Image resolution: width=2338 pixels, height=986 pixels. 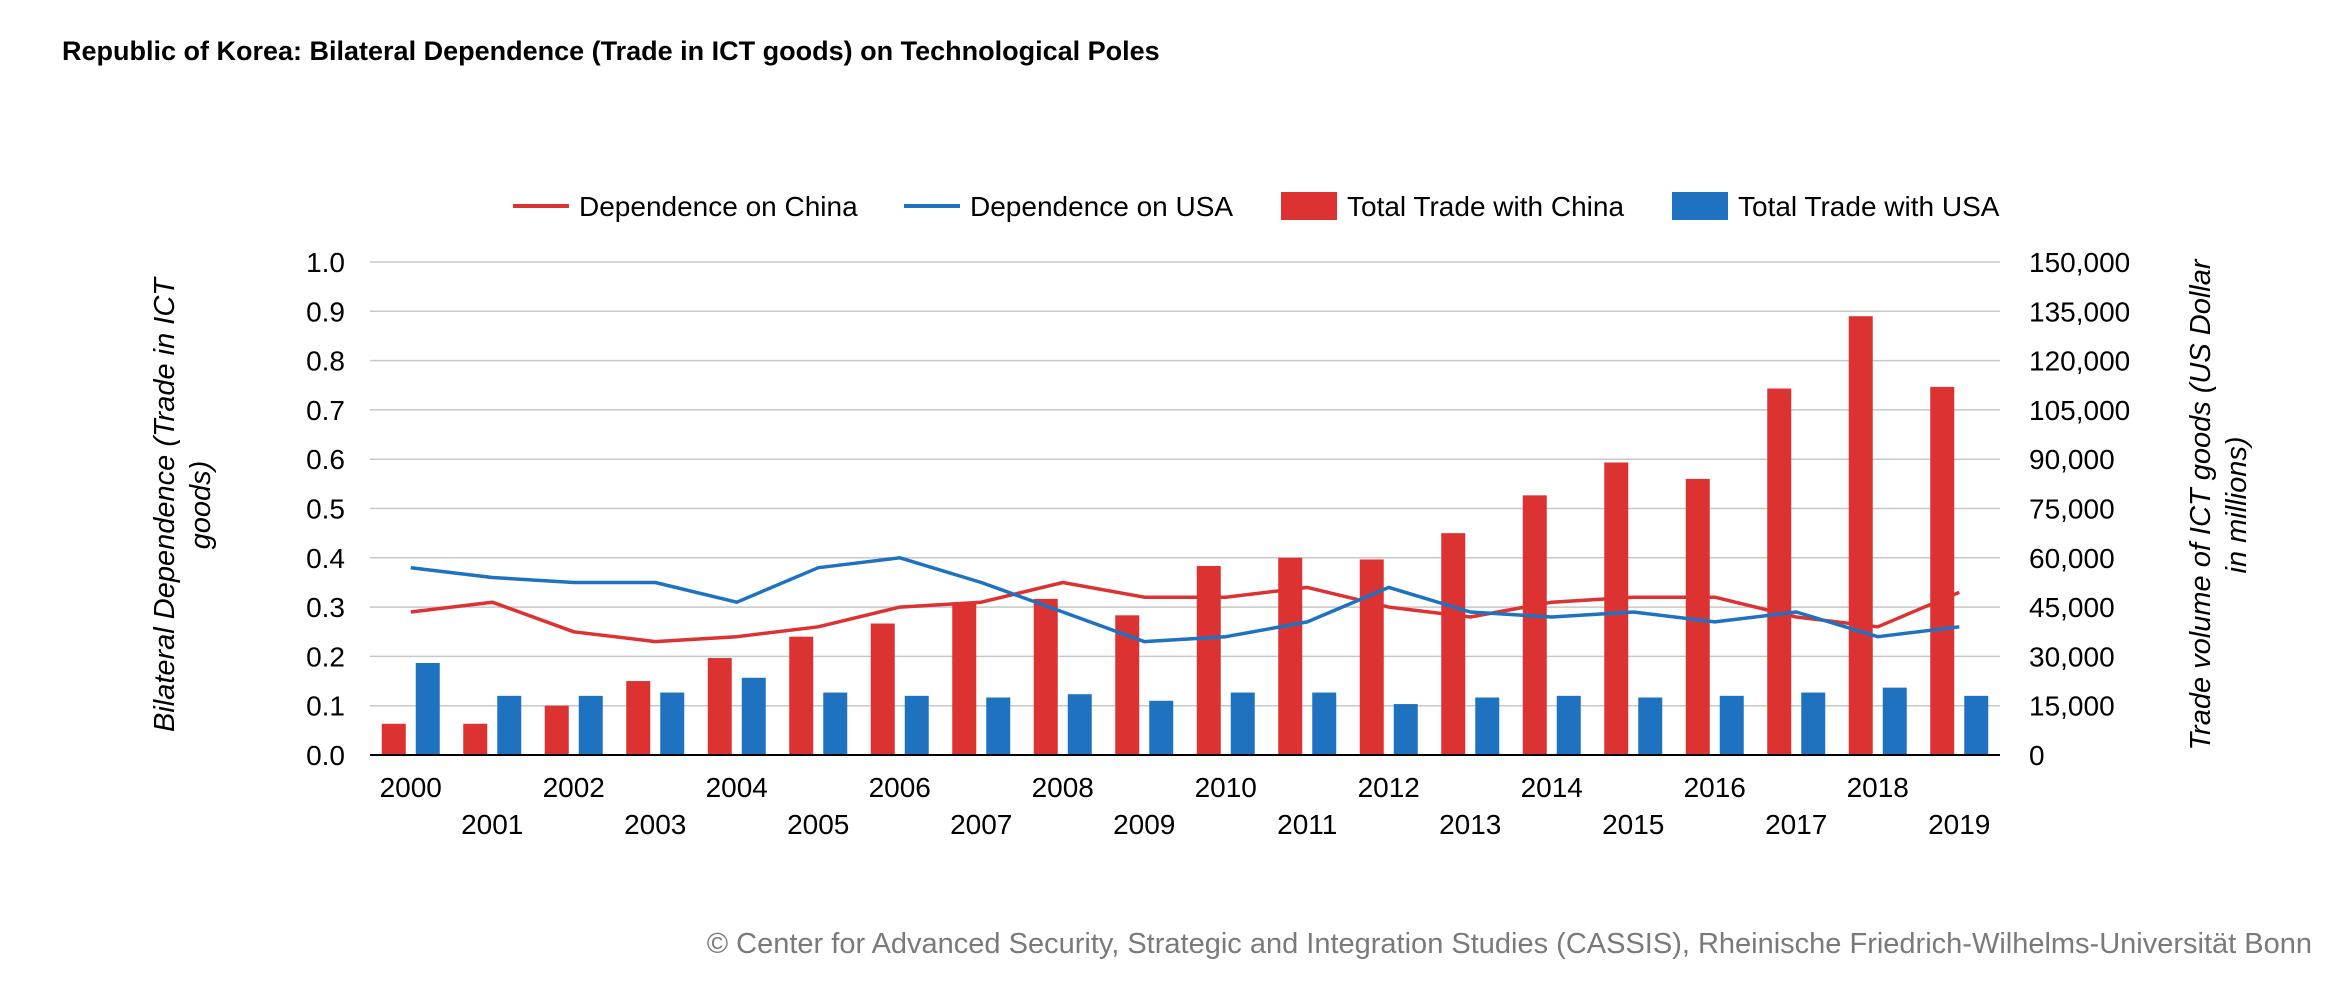 I want to click on axis-label-line: in millions), so click(x=2237, y=505).